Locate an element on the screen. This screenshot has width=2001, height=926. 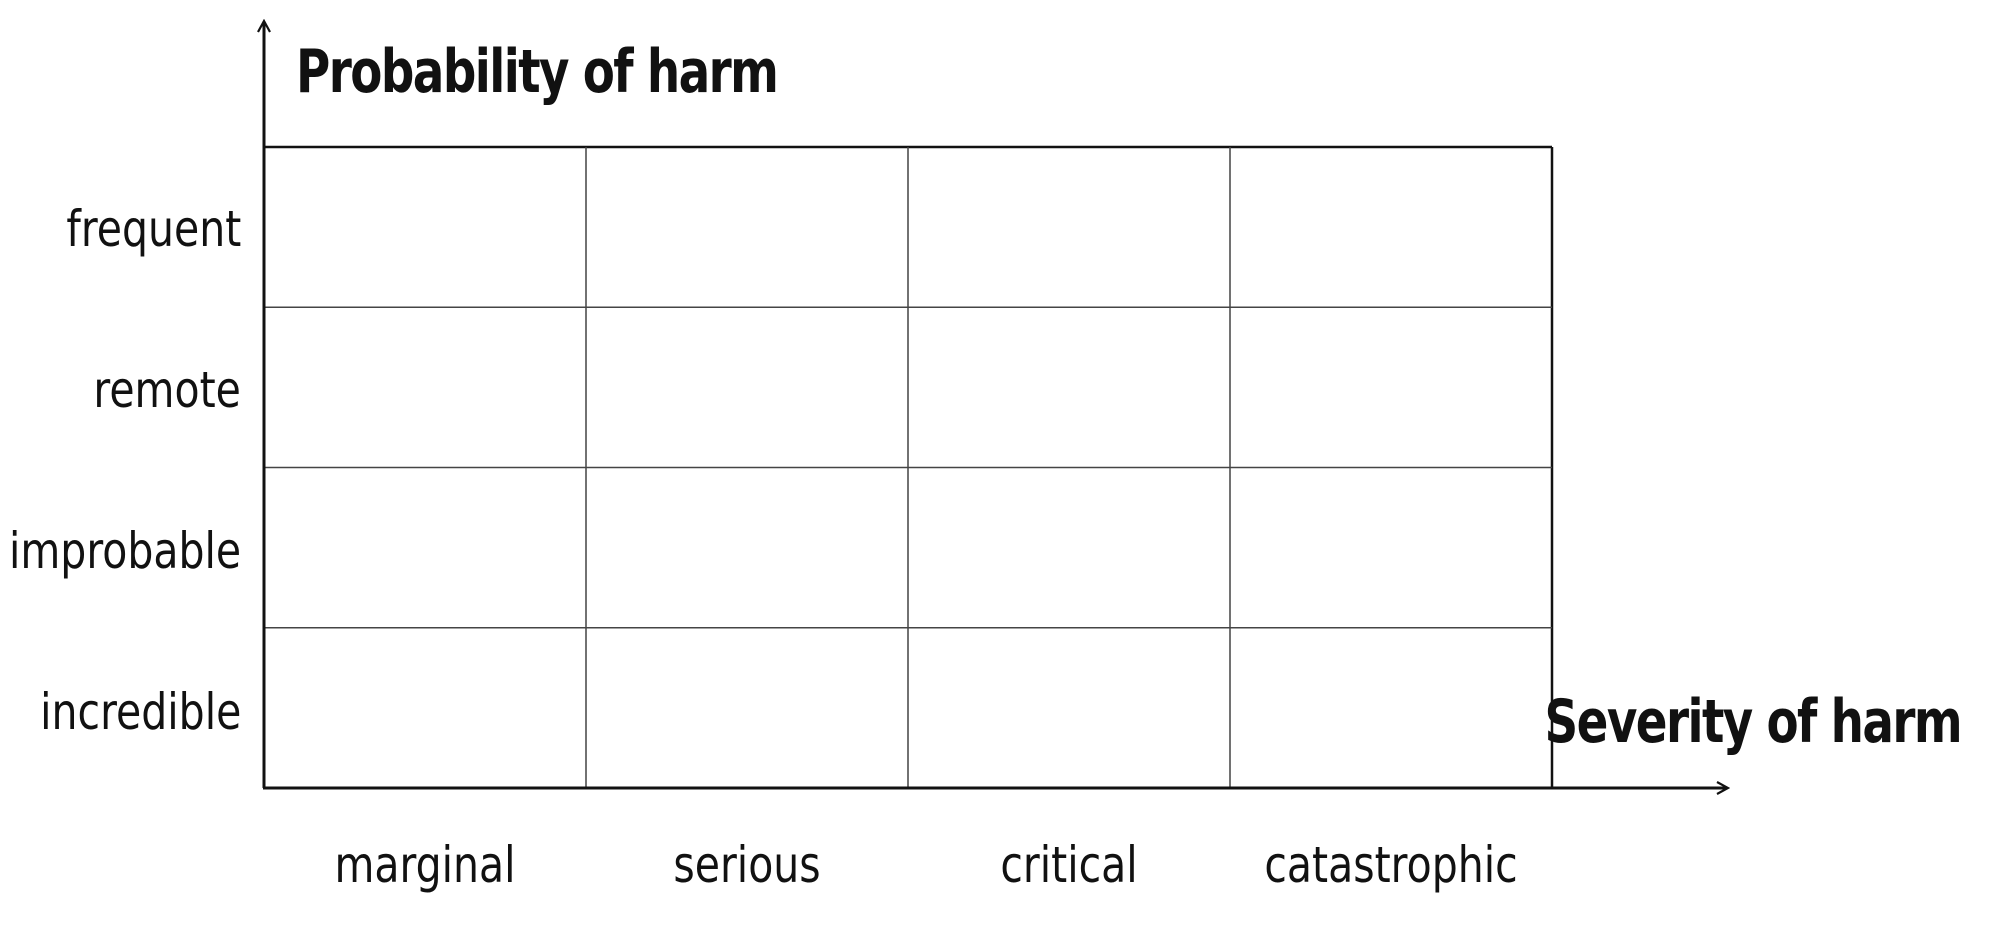
column-label-catastrophic: catastrophic is located at coordinates (1391, 865).